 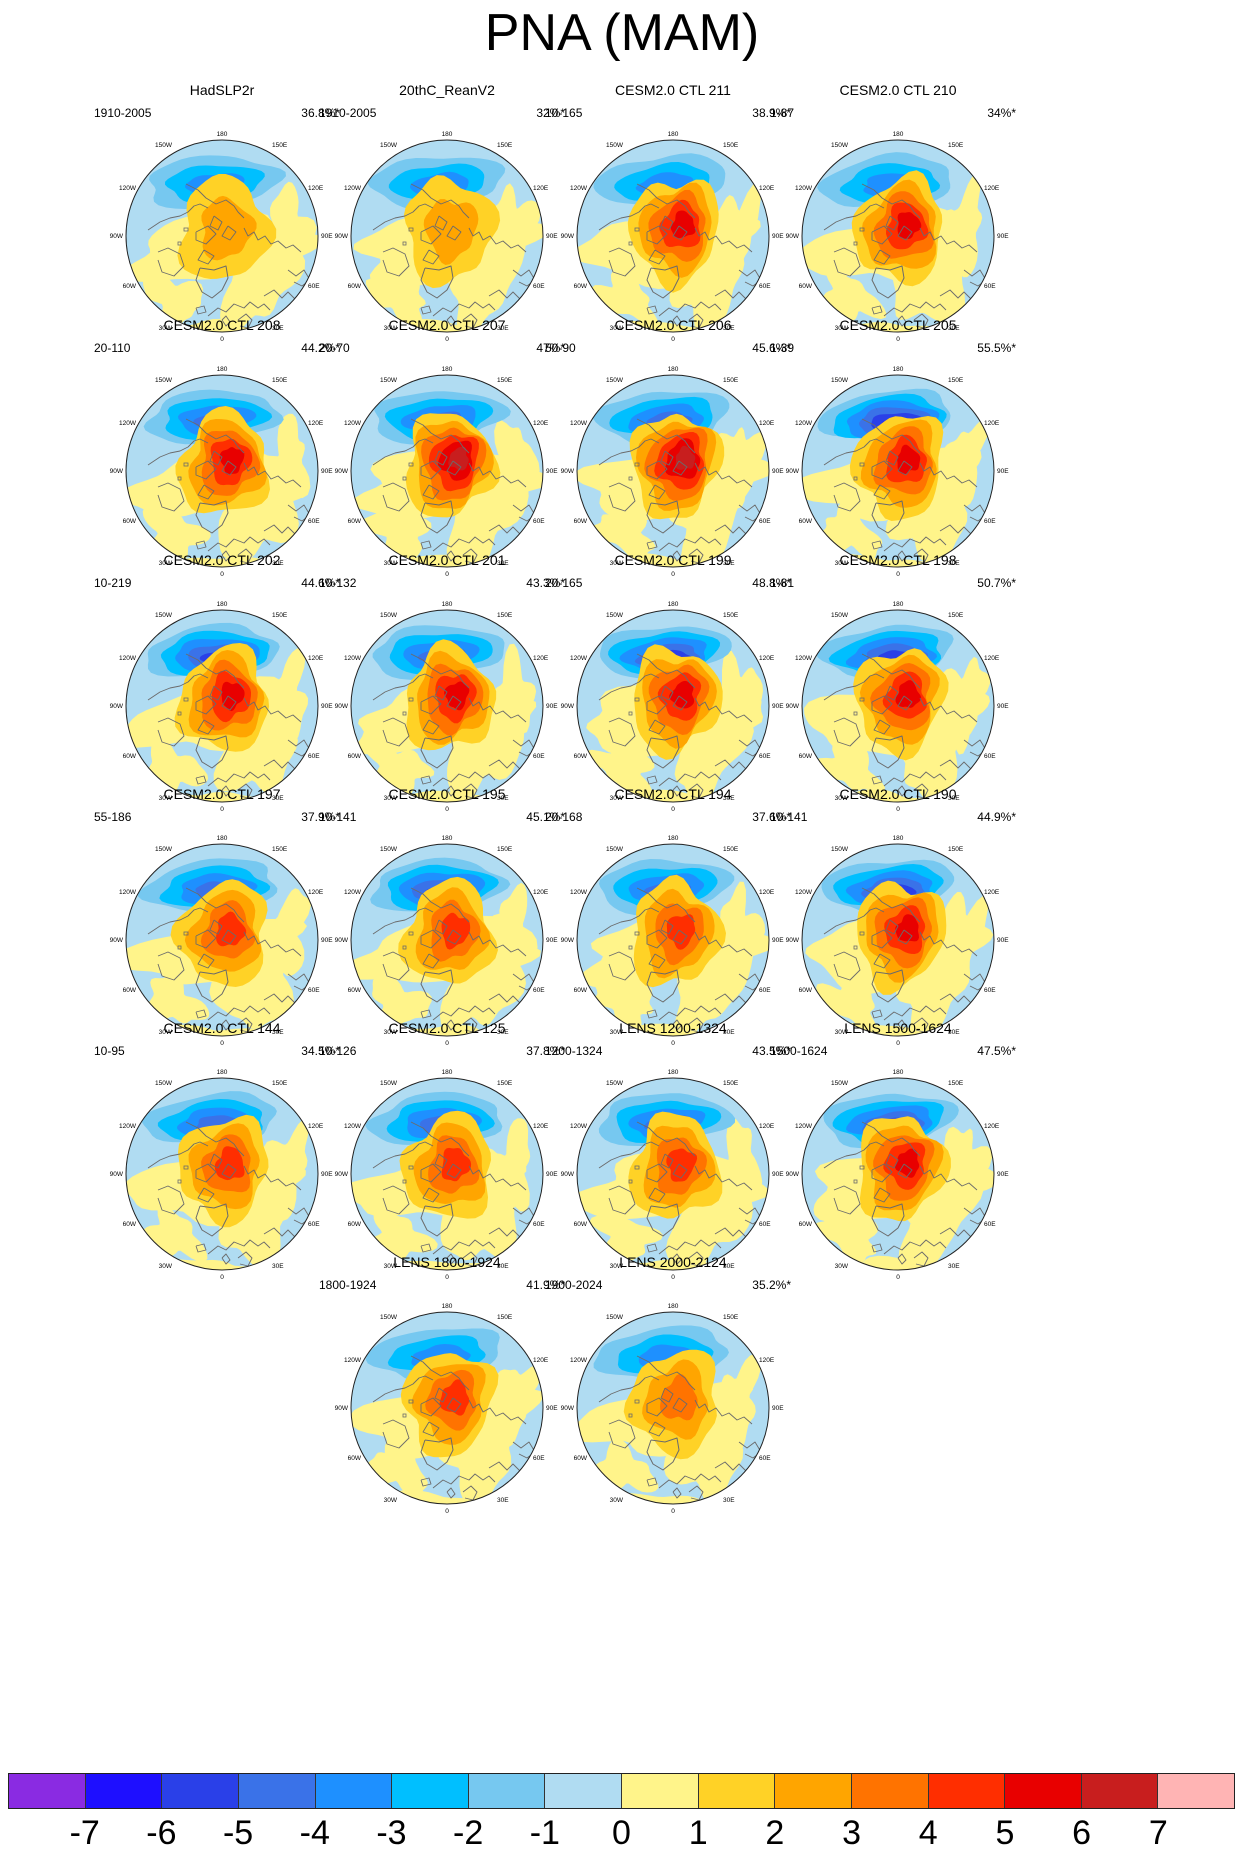 What do you see at coordinates (447, 90) in the screenshot?
I see `panel-title: 20thC_ReanV2` at bounding box center [447, 90].